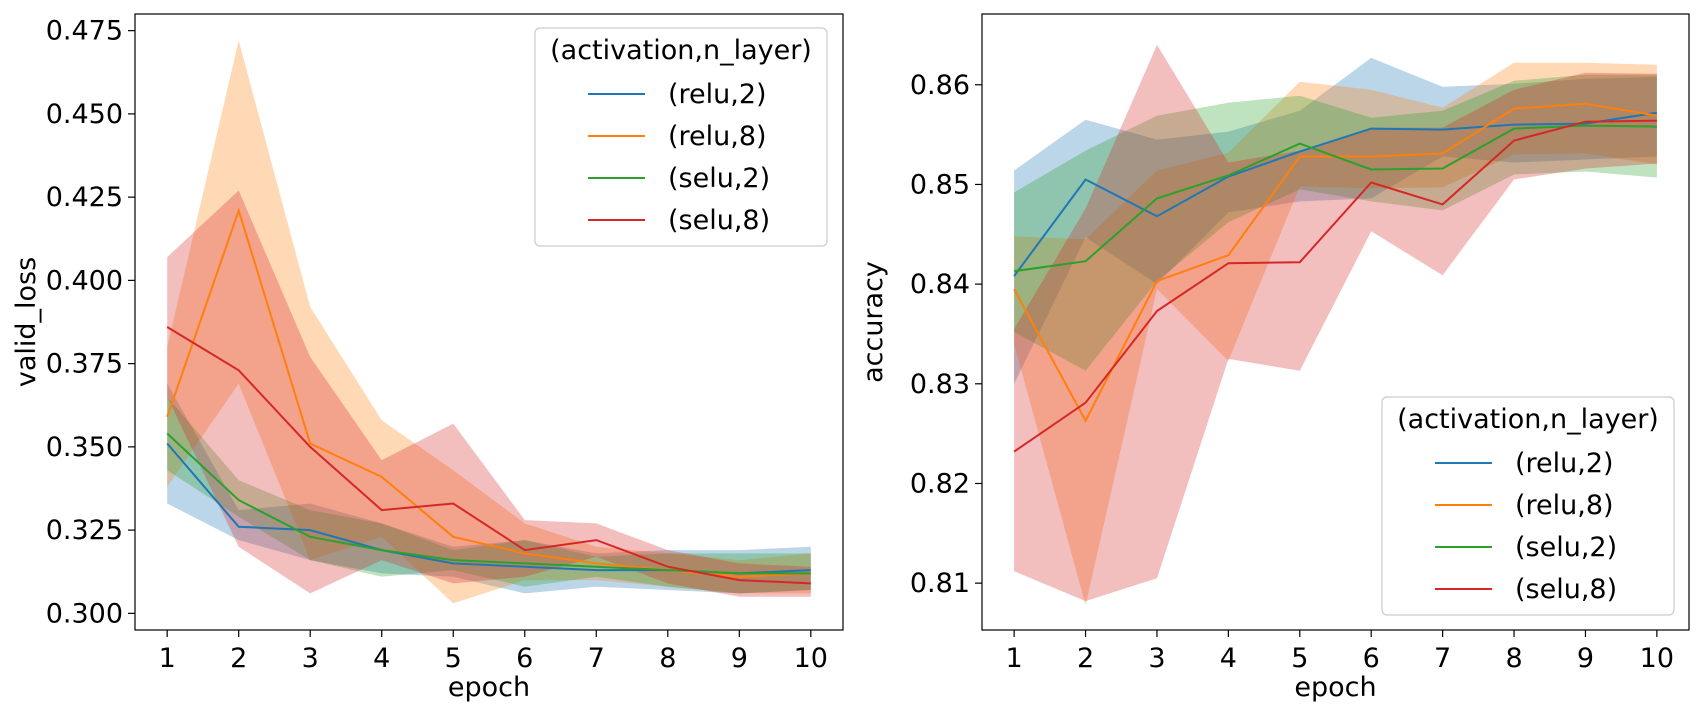 The width and height of the screenshot is (1697, 710). I want to click on y-tick-label: 0.400, so click(84, 280).